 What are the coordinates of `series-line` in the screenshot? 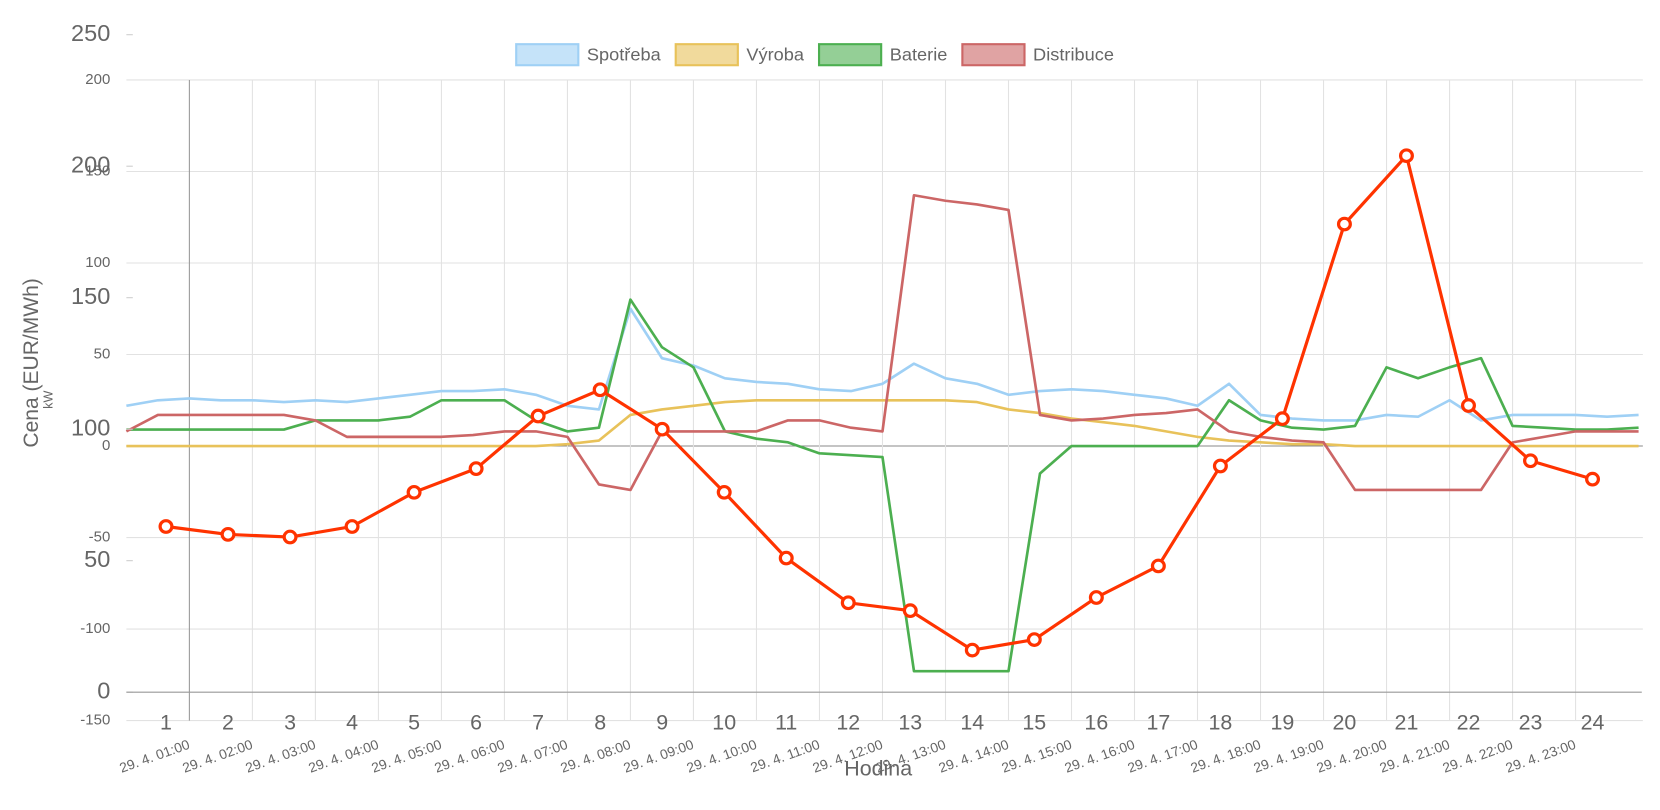 It's located at (882, 423).